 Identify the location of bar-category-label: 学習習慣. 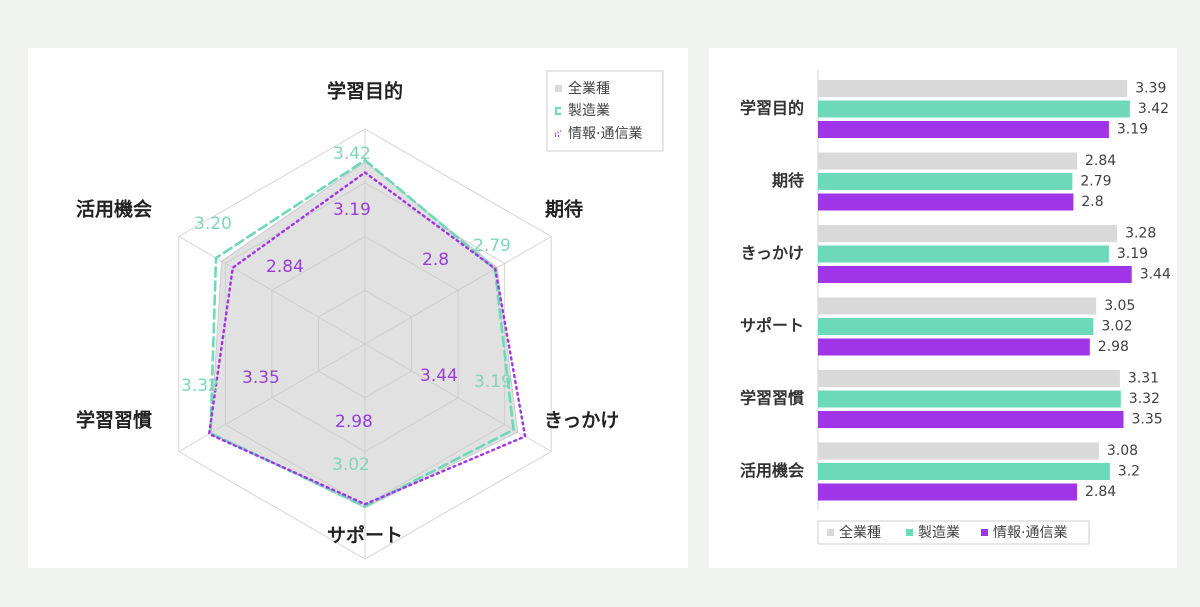
(772, 398).